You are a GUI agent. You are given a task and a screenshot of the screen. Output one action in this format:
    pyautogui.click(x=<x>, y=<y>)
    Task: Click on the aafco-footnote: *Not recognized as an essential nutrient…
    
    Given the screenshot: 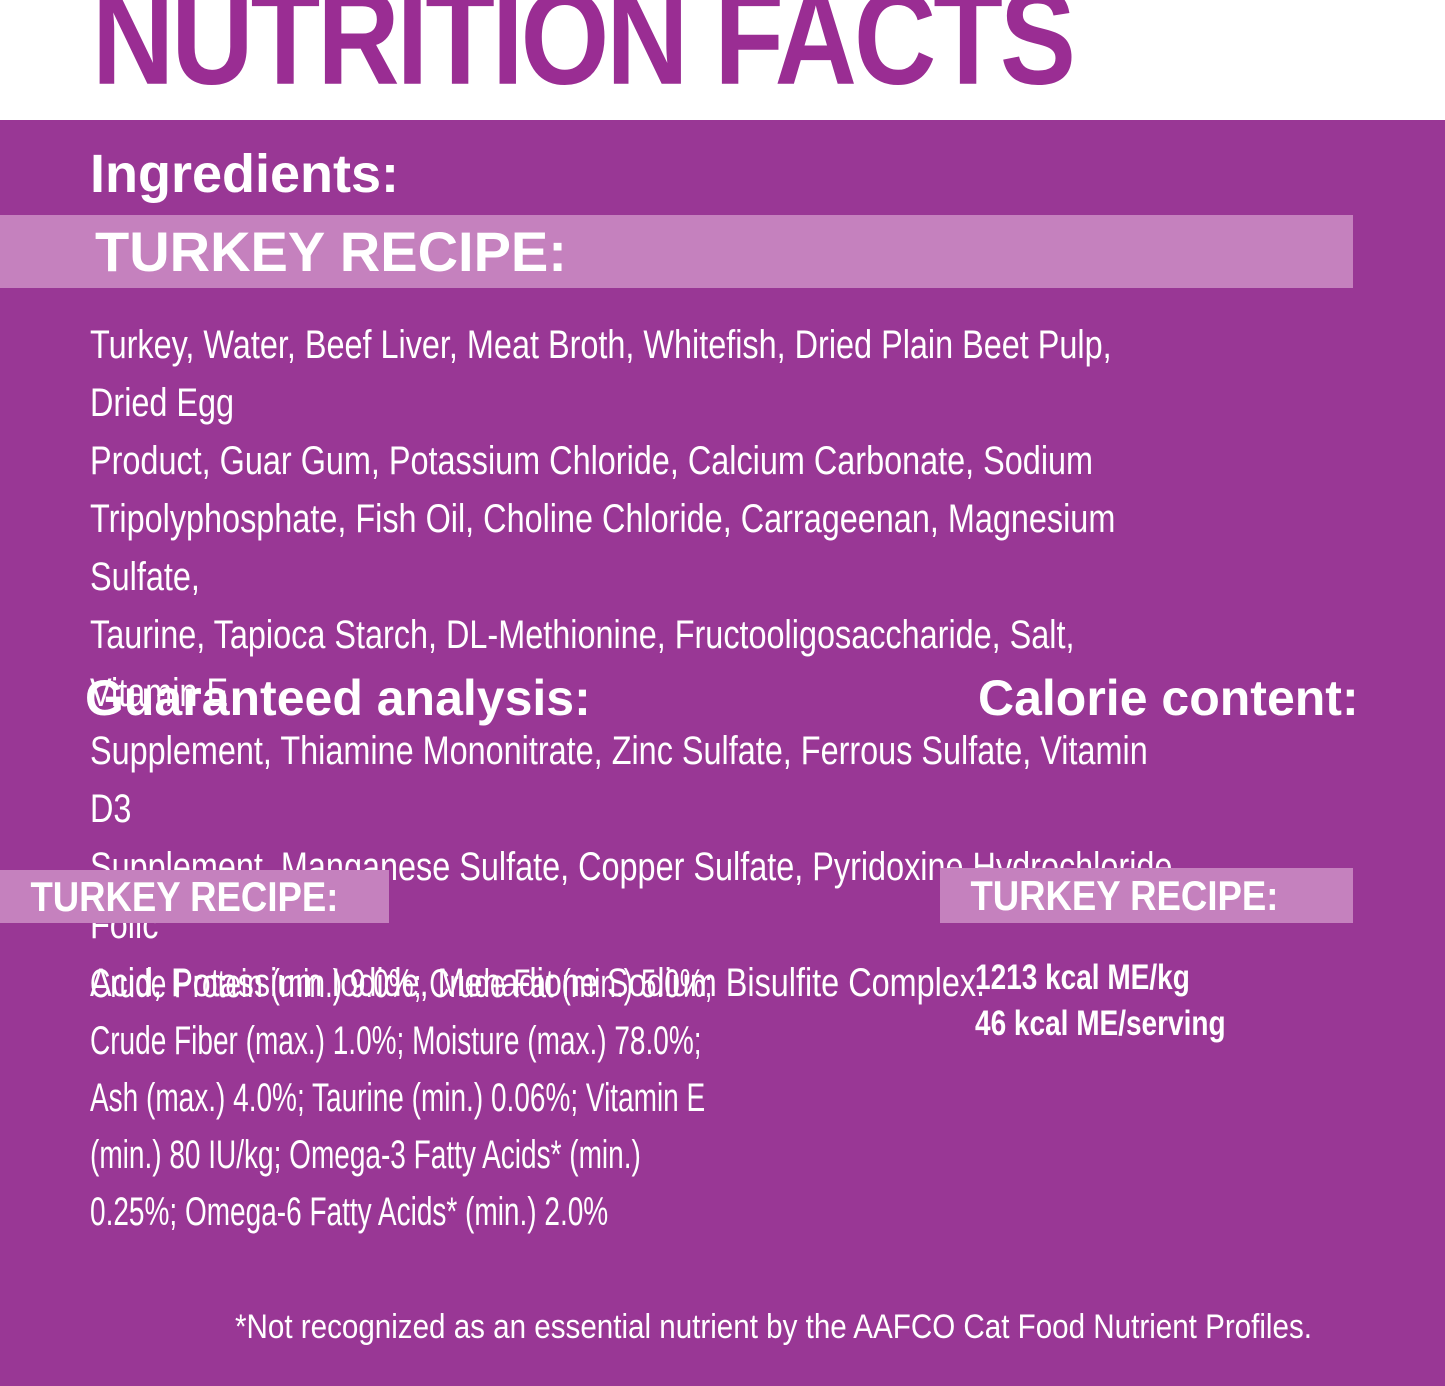 What is the action you would take?
    pyautogui.click(x=773, y=1327)
    